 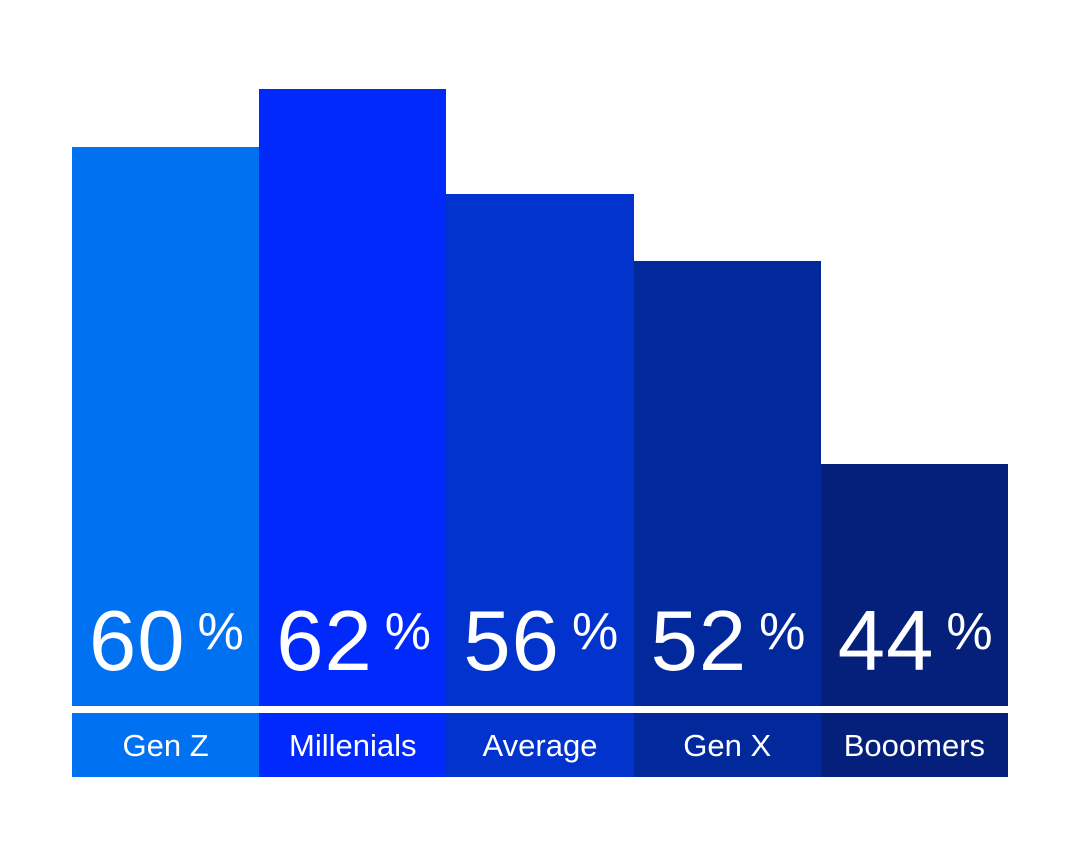 I want to click on category-text: Gen Z, so click(x=165, y=745).